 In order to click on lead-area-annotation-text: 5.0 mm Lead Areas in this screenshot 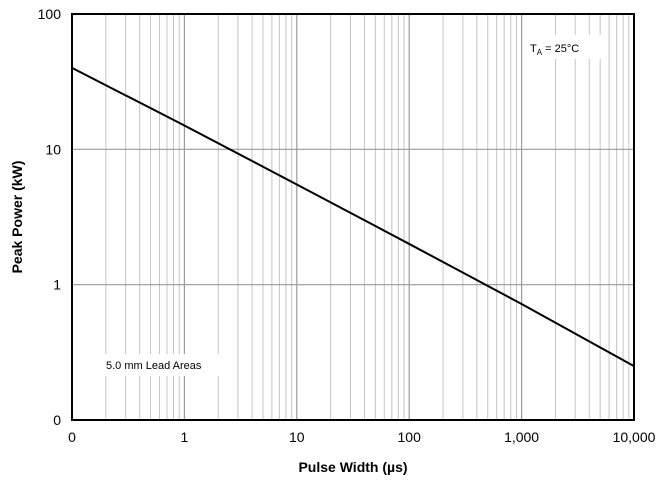, I will do `click(154, 366)`.